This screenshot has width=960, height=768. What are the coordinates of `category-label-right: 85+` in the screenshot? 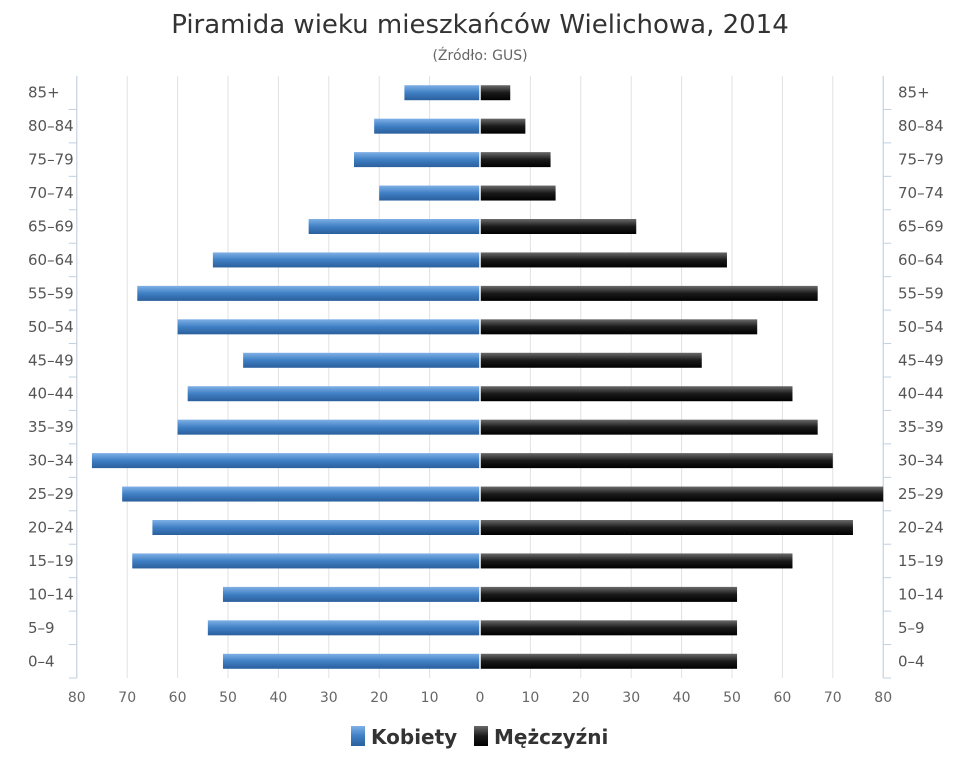 It's located at (914, 93).